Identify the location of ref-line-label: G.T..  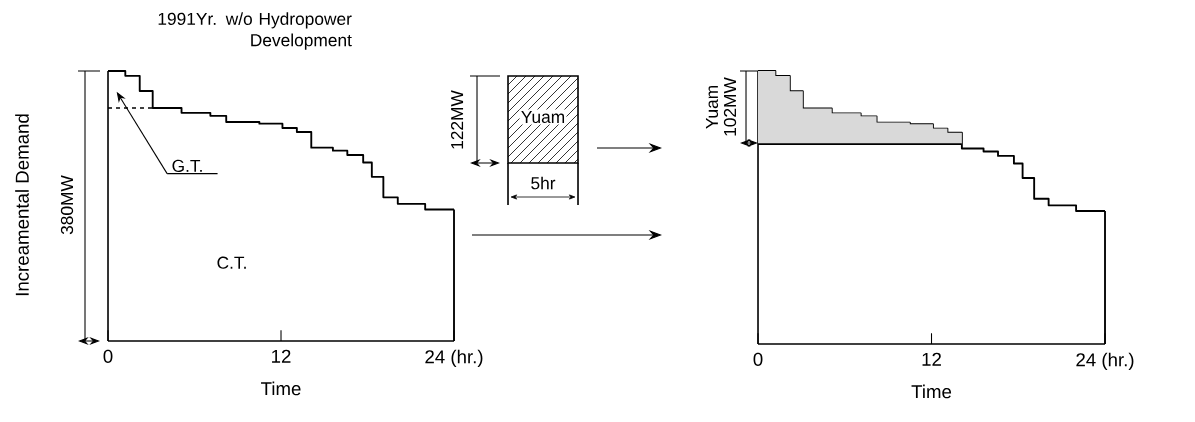
(187, 165).